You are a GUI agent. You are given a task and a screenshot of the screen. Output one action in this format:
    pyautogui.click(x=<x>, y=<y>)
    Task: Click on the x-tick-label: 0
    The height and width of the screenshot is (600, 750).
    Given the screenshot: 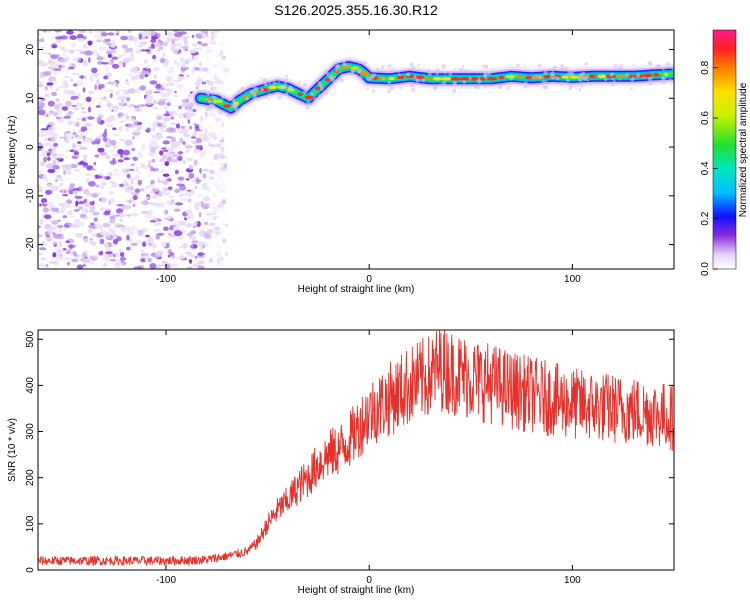 What is the action you would take?
    pyautogui.click(x=369, y=580)
    